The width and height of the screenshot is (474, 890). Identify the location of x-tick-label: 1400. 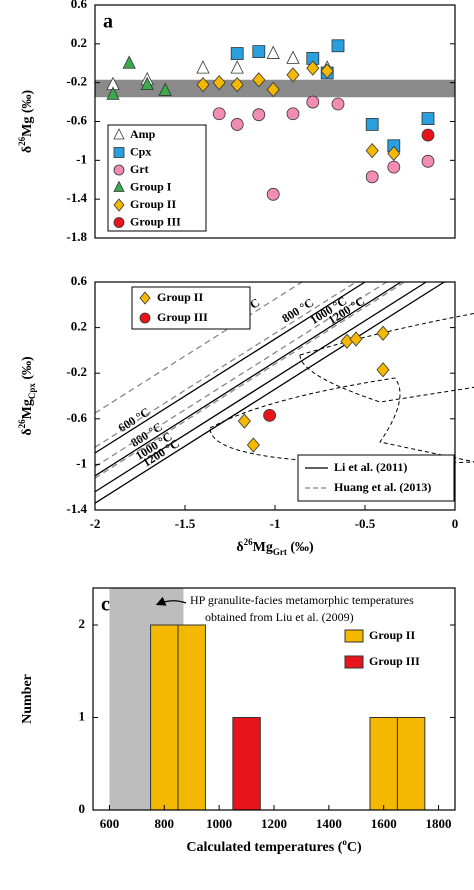
(329, 823).